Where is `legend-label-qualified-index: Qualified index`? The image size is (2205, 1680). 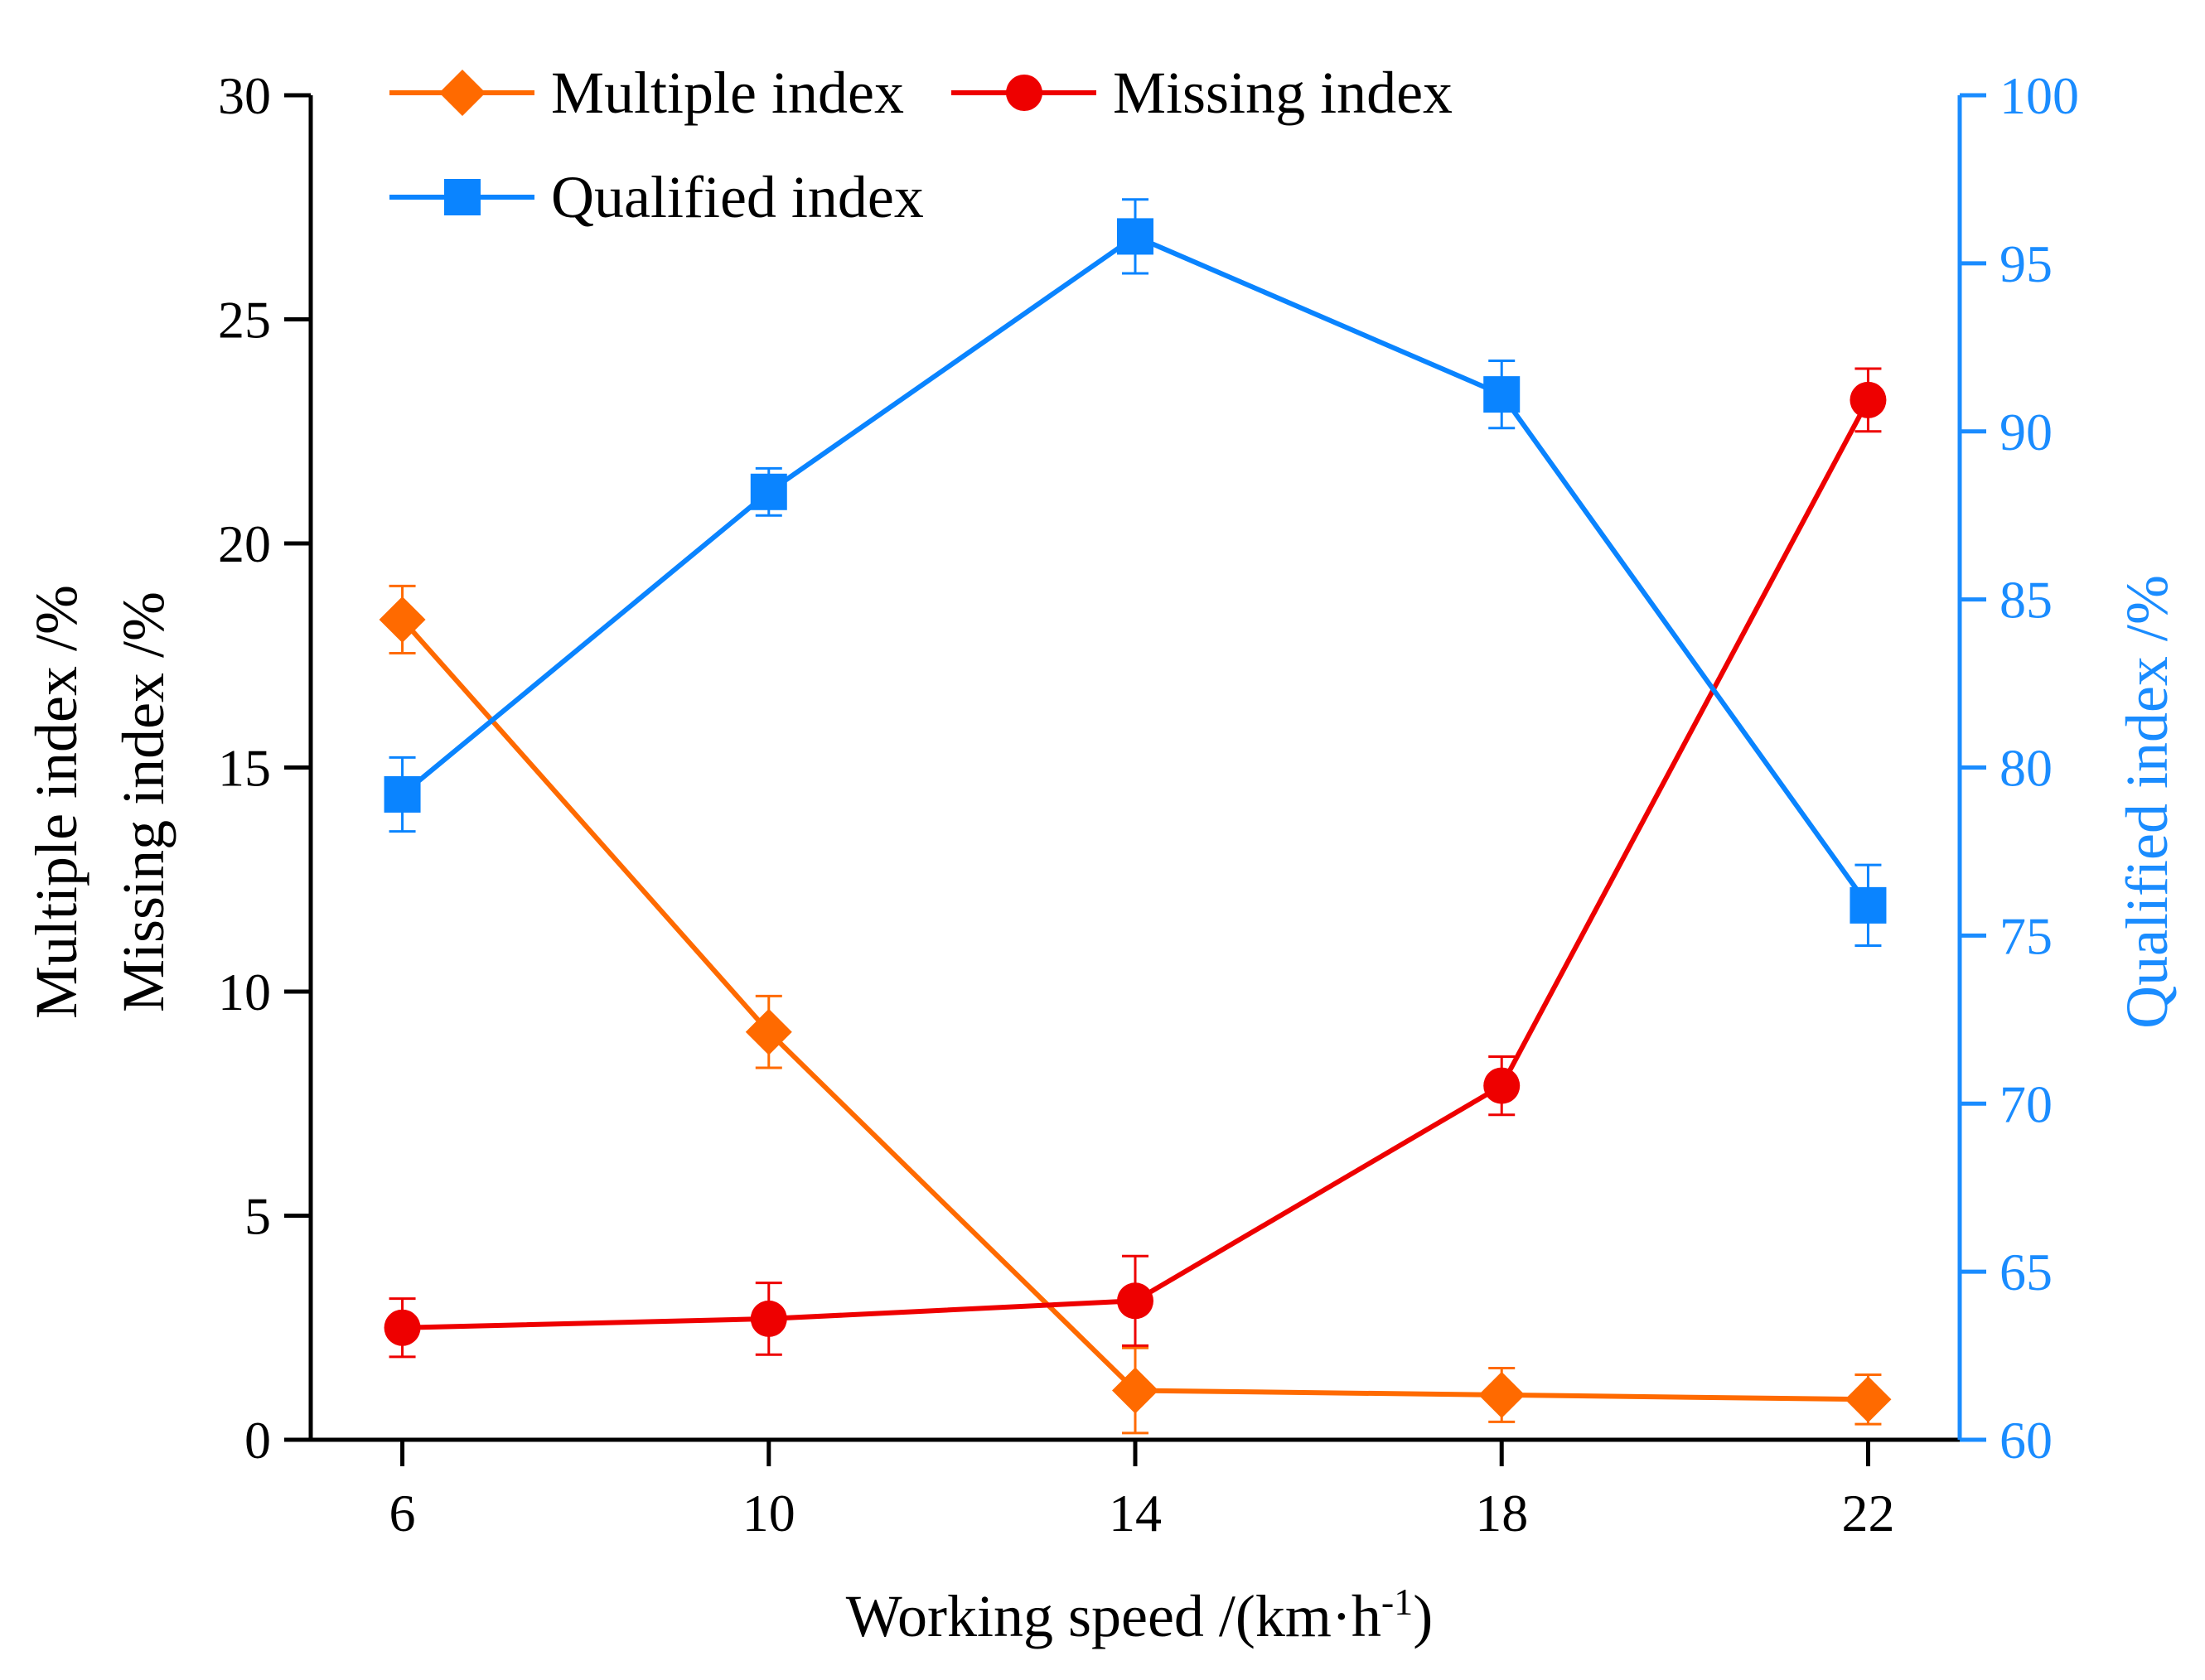 legend-label-qualified-index: Qualified index is located at coordinates (737, 197).